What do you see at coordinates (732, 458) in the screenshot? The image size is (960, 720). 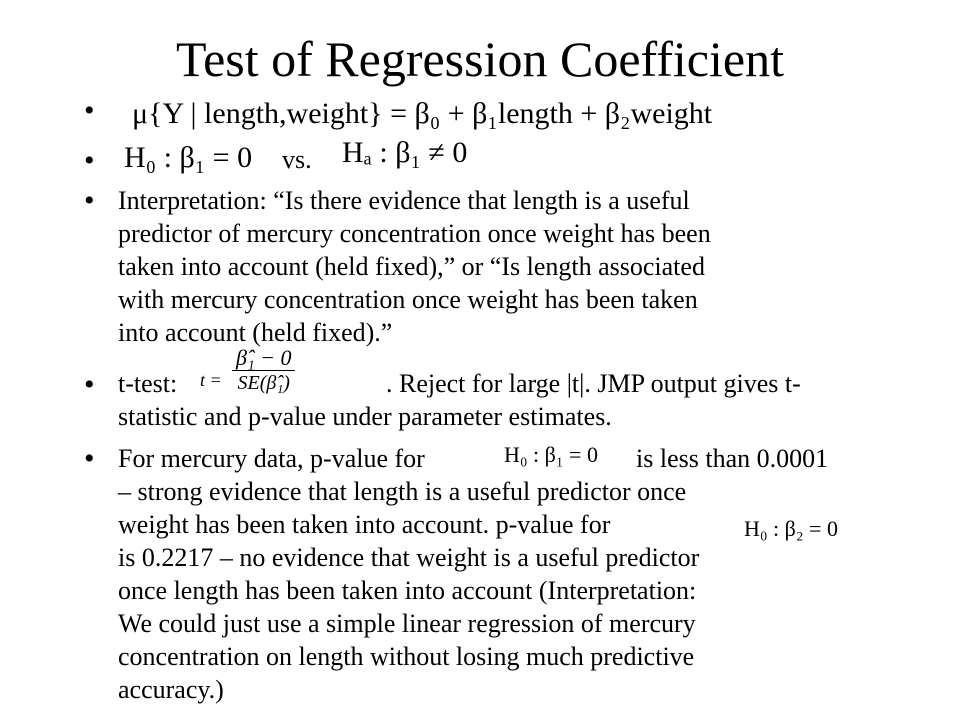 I see `mercury-line: is less than 0.0001` at bounding box center [732, 458].